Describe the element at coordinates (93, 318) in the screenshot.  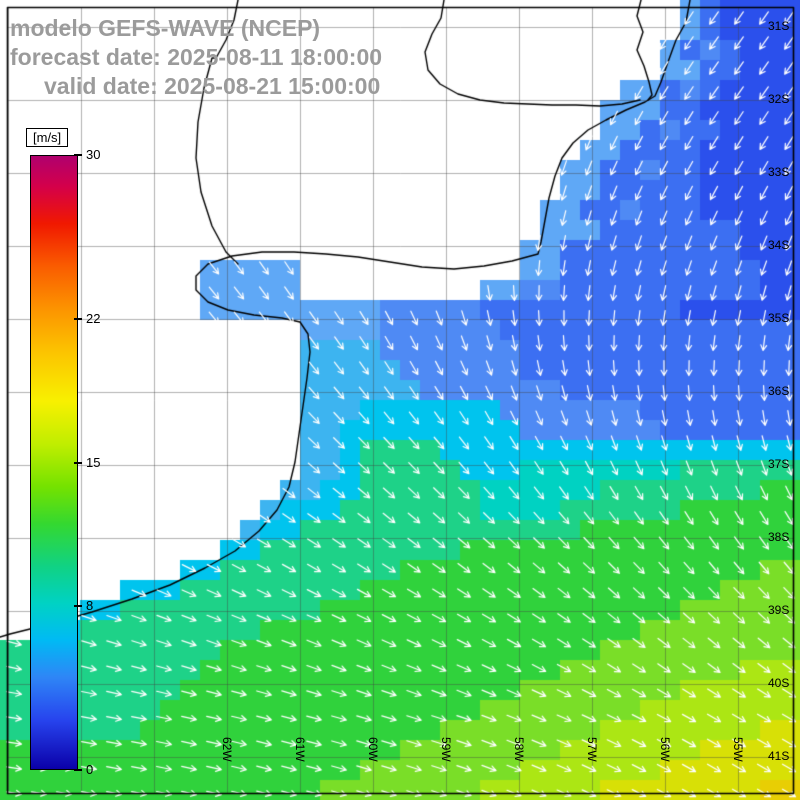
I see `colorbar-tick-label: 22` at that location.